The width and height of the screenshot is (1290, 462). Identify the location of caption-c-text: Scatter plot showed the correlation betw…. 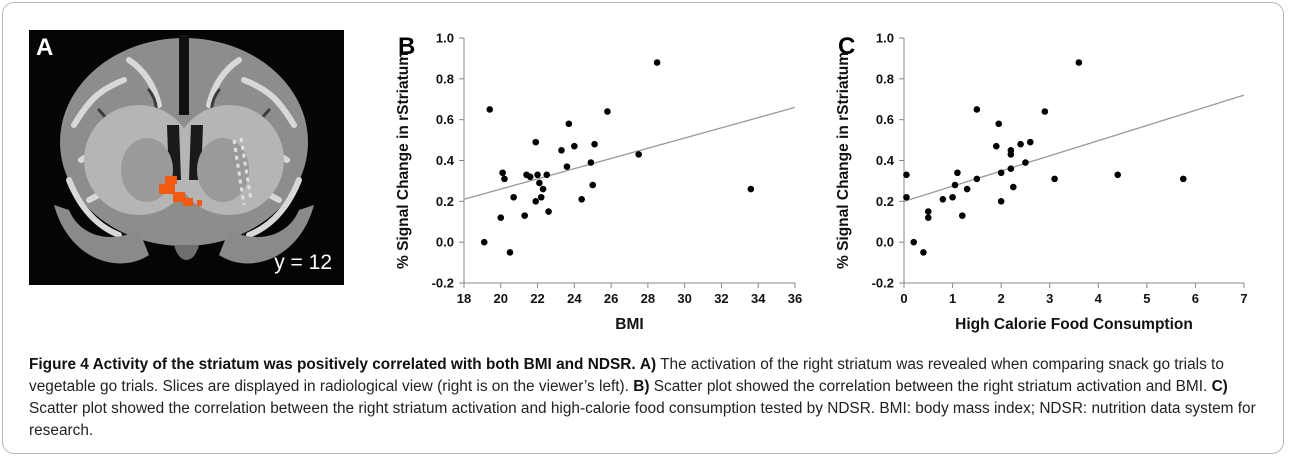
(642, 419).